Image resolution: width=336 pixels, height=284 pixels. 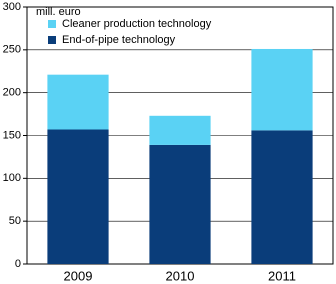 What do you see at coordinates (12, 50) in the screenshot?
I see `y-tick-label: 250` at bounding box center [12, 50].